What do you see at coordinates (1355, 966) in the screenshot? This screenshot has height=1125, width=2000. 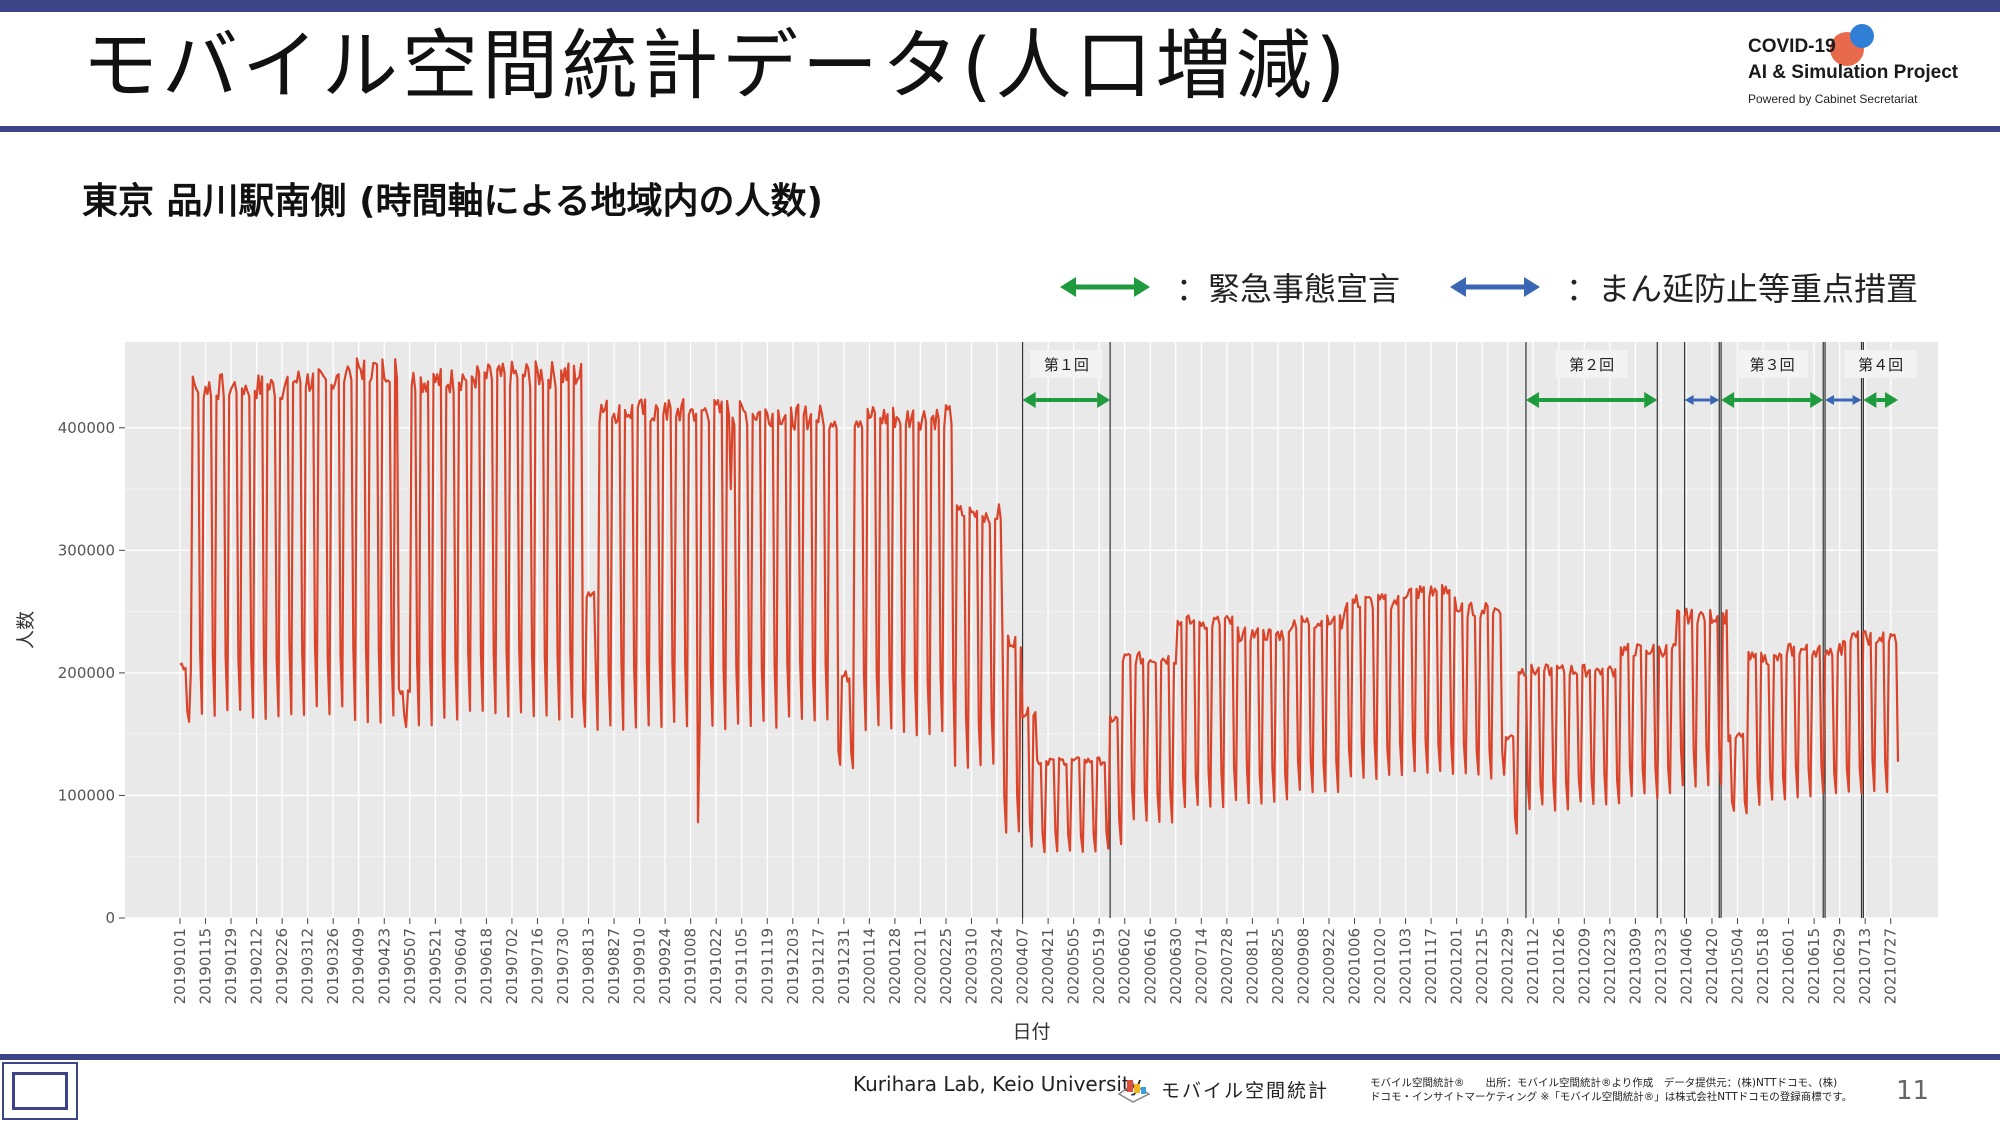 I see `x-tick-label: 20201006` at bounding box center [1355, 966].